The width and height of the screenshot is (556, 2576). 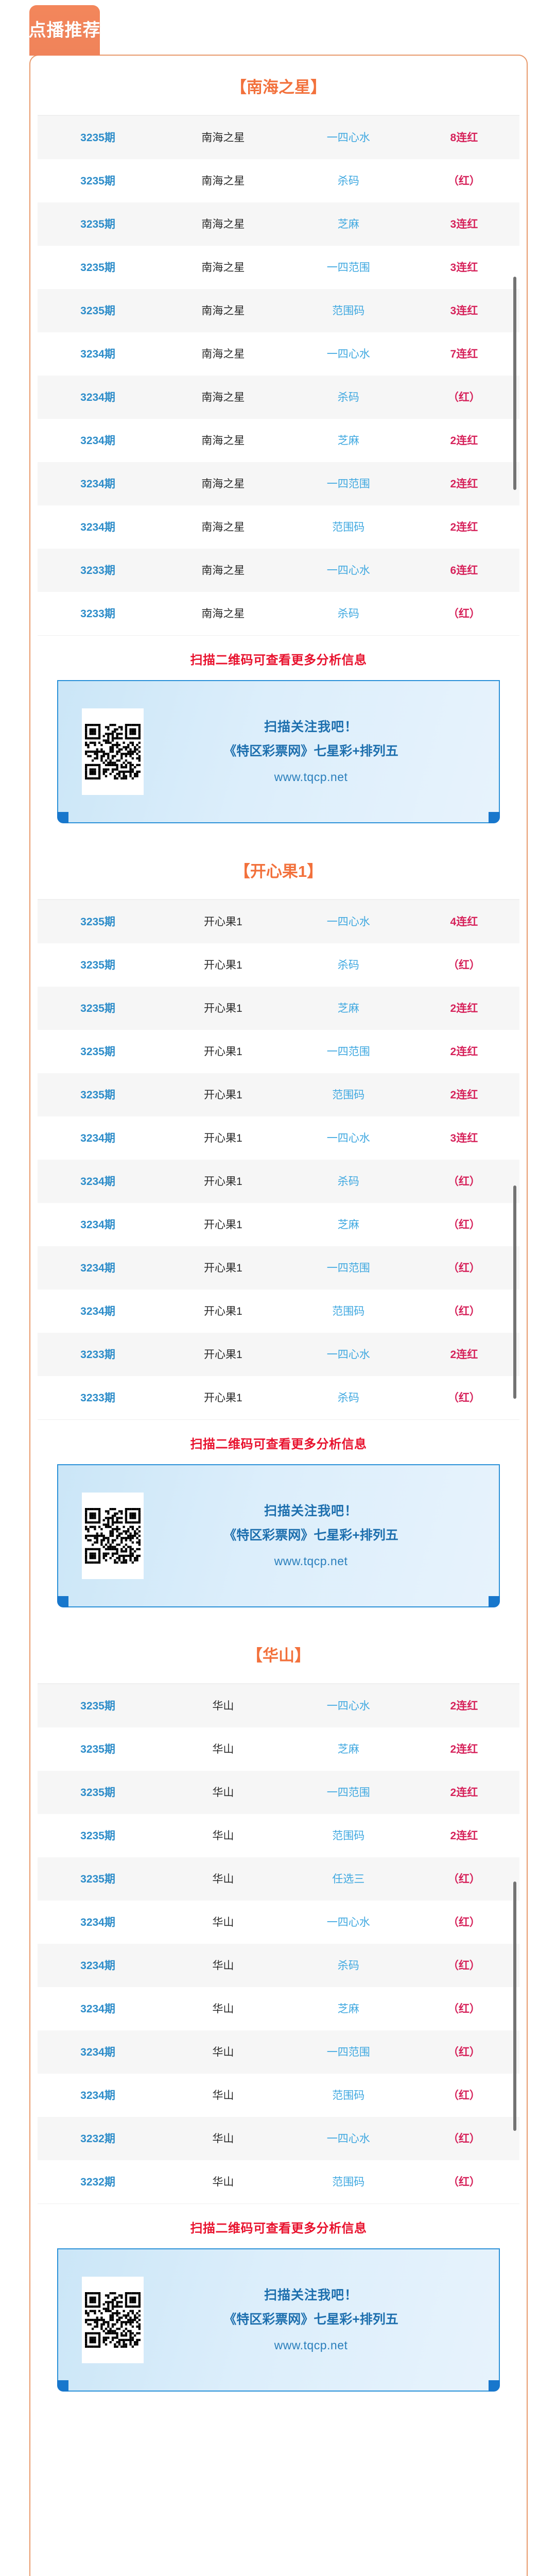 What do you see at coordinates (278, 1224) in the screenshot?
I see `table-row: 3234期 开心果1 芝麻 （红）` at bounding box center [278, 1224].